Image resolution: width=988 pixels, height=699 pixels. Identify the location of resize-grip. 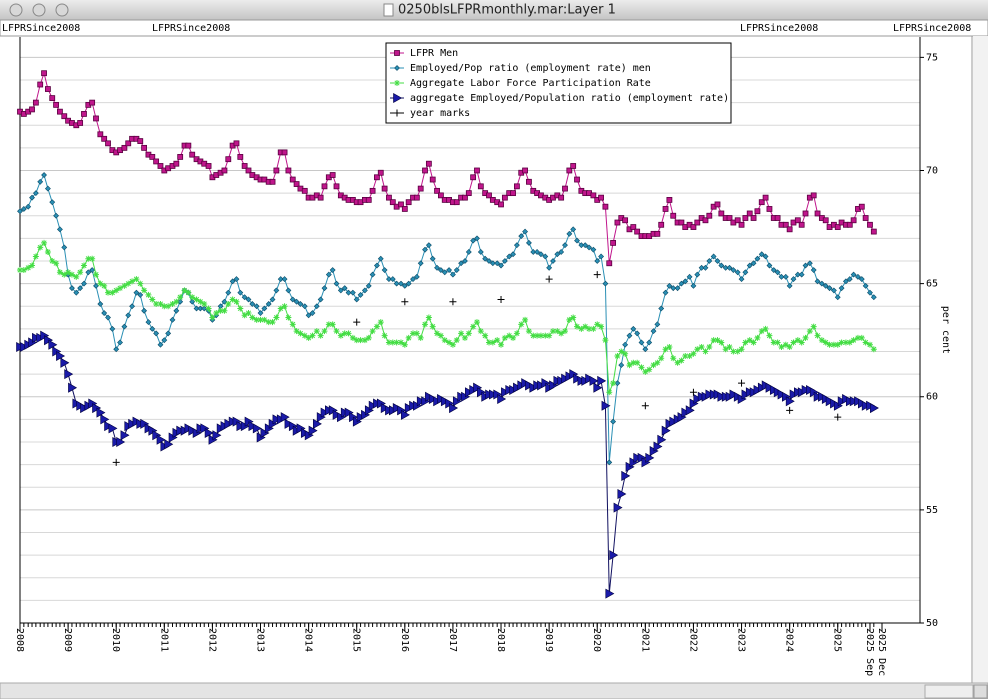
(980, 691).